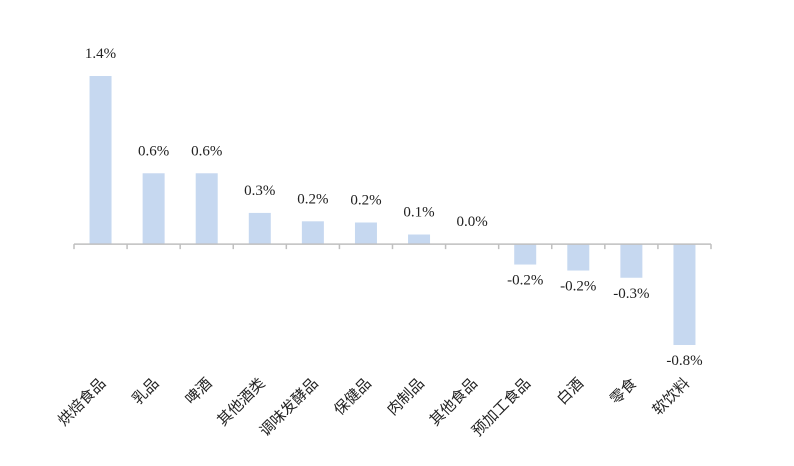  Describe the element at coordinates (453, 402) in the screenshot. I see `x-tick-label: 其他食品` at that location.